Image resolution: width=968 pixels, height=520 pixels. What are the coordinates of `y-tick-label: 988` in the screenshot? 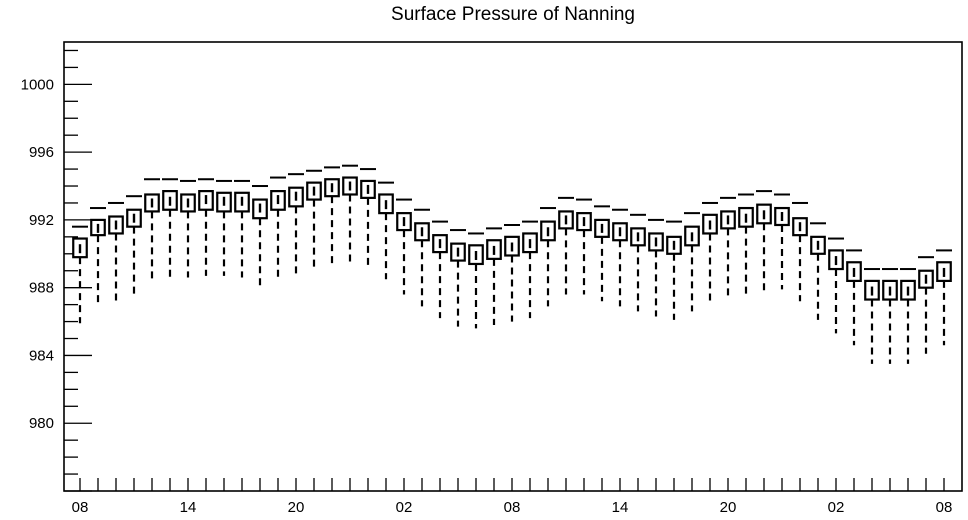 It's located at (41, 288).